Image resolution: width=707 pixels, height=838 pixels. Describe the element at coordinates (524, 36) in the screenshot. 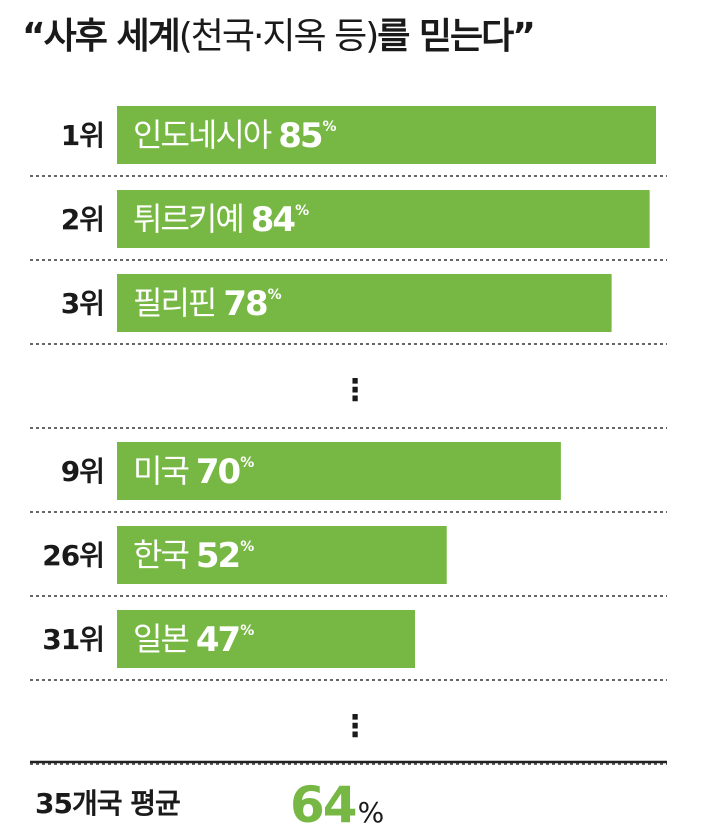

I see `title-close-quote: ”` at that location.